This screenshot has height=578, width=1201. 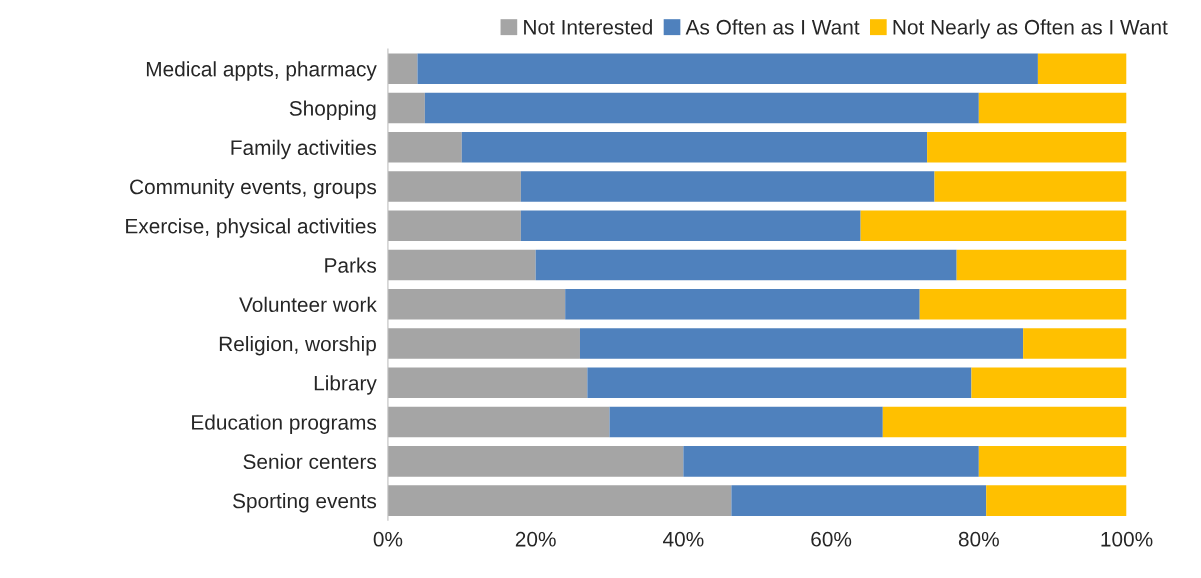 I want to click on y-tick-label: Education programs, so click(x=284, y=424).